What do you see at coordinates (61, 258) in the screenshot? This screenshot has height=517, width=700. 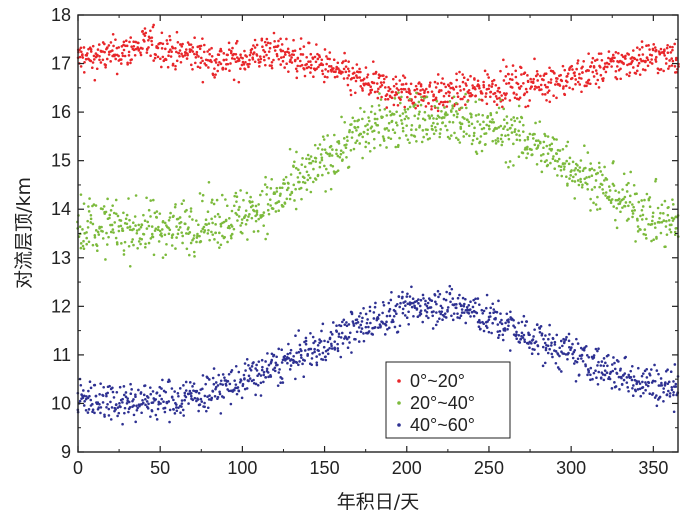 I see `y-tick-label: 13` at bounding box center [61, 258].